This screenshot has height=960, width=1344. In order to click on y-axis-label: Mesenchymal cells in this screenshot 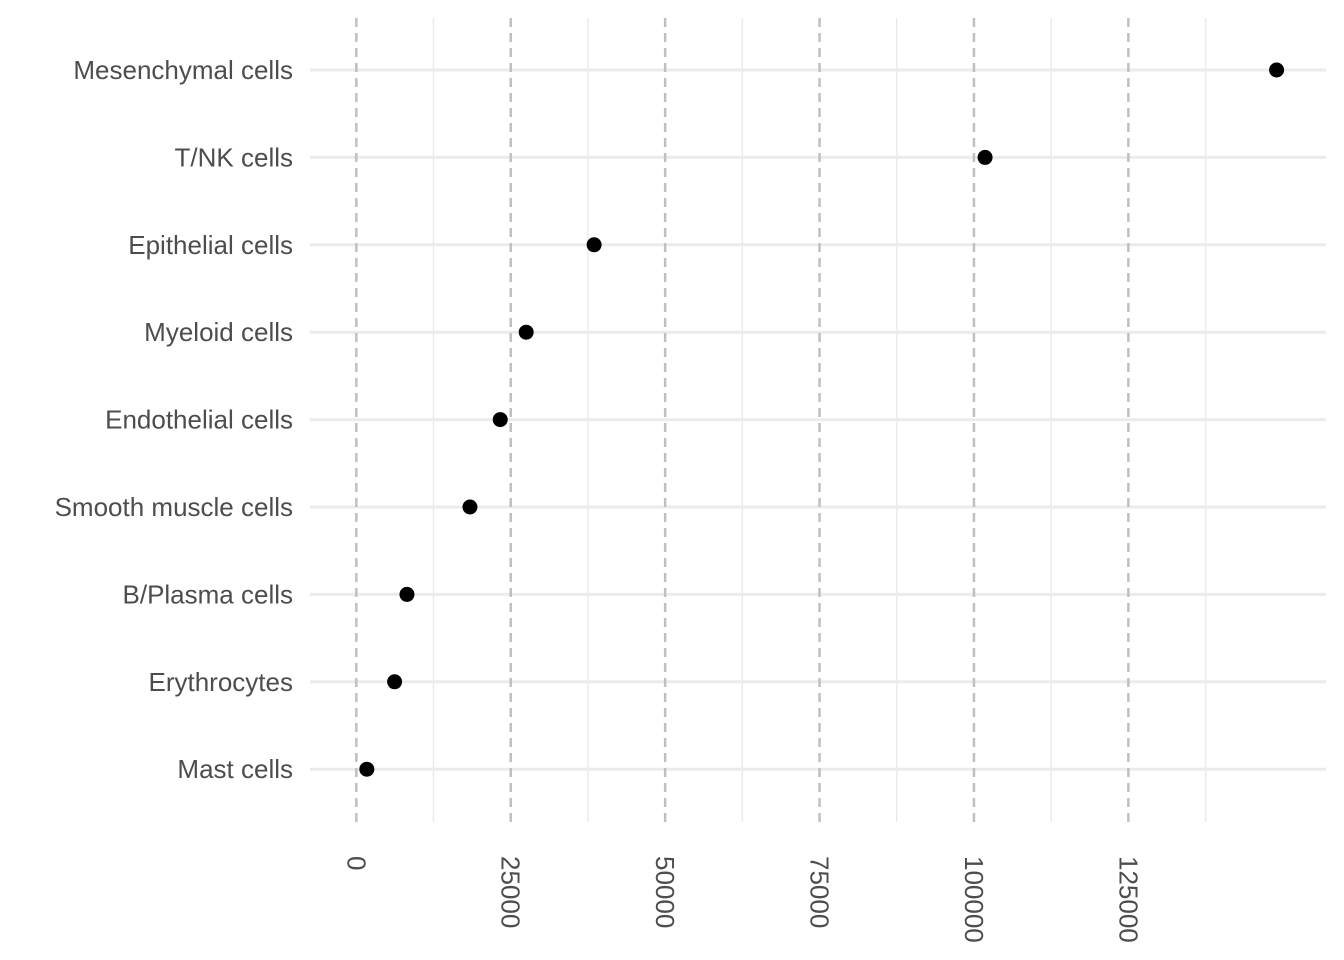, I will do `click(183, 70)`.